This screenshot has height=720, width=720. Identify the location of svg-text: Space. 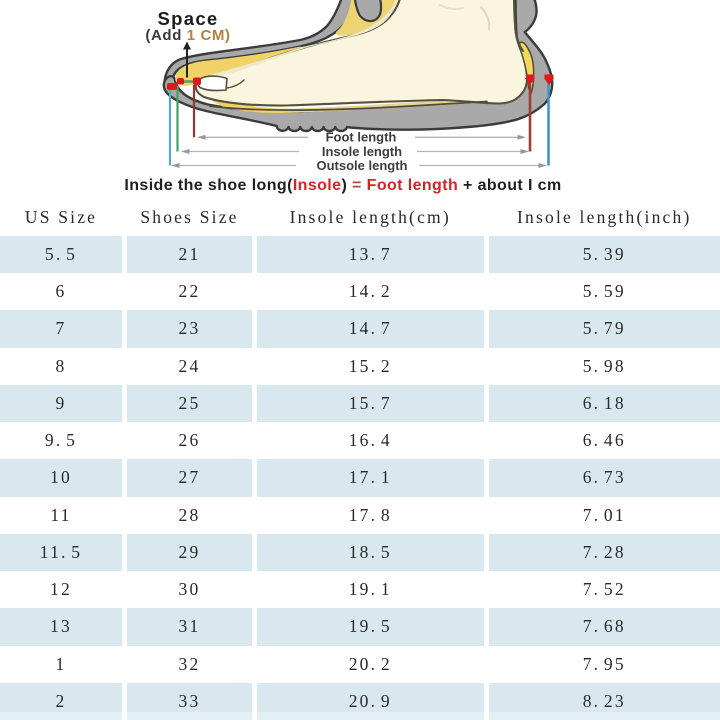
(187, 18).